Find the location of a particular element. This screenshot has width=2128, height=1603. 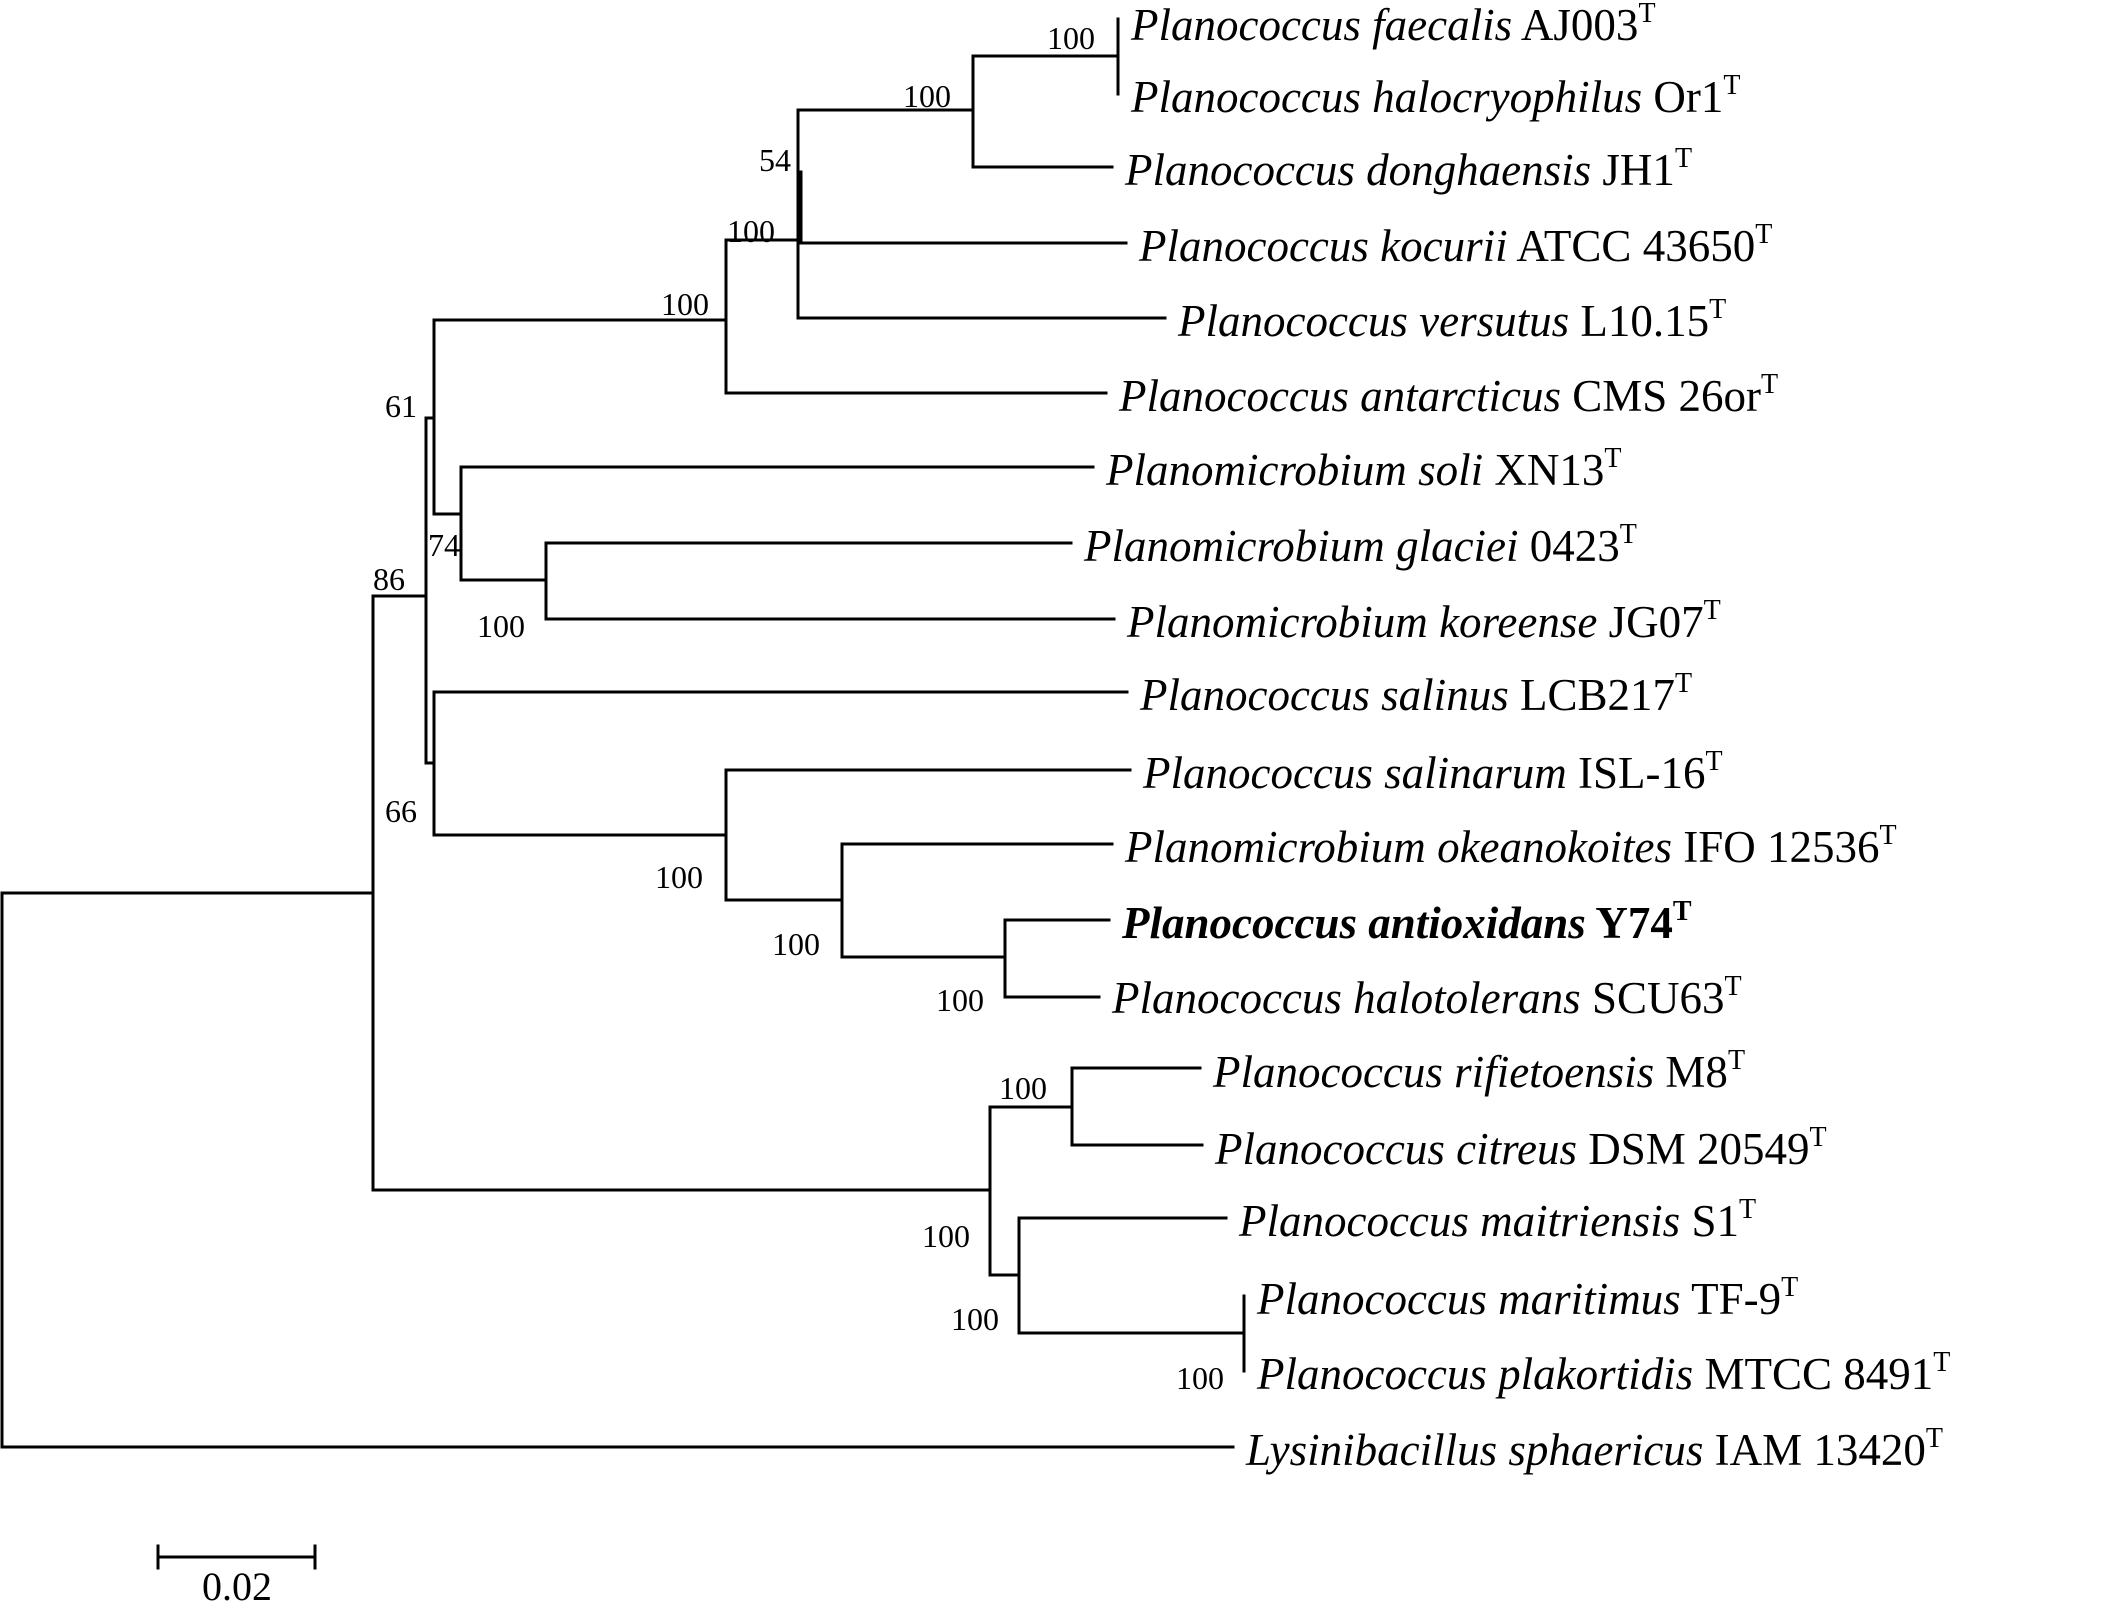

taxon-label: Planococcus kocurii ATCC 43650T is located at coordinates (1455, 245).